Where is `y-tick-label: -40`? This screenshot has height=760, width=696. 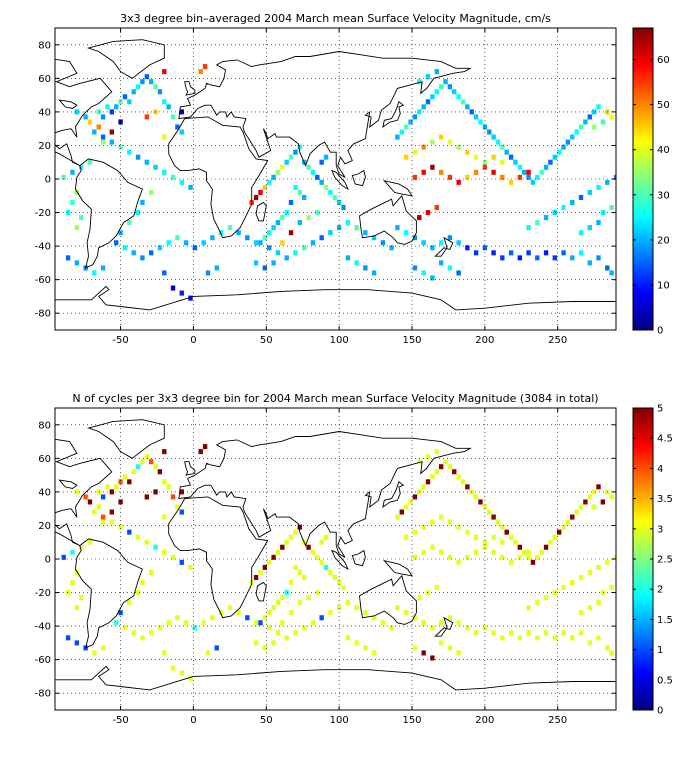
y-tick-label: -40 is located at coordinates (43, 627).